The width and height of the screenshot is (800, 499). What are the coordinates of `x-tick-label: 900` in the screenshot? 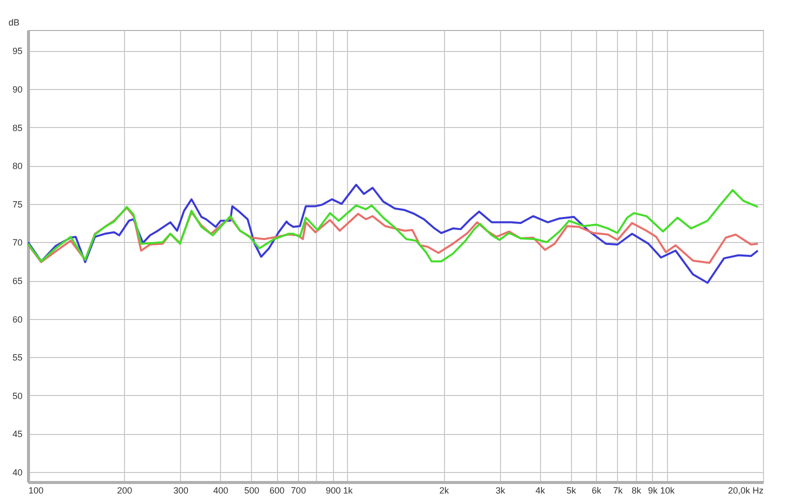 It's located at (333, 491).